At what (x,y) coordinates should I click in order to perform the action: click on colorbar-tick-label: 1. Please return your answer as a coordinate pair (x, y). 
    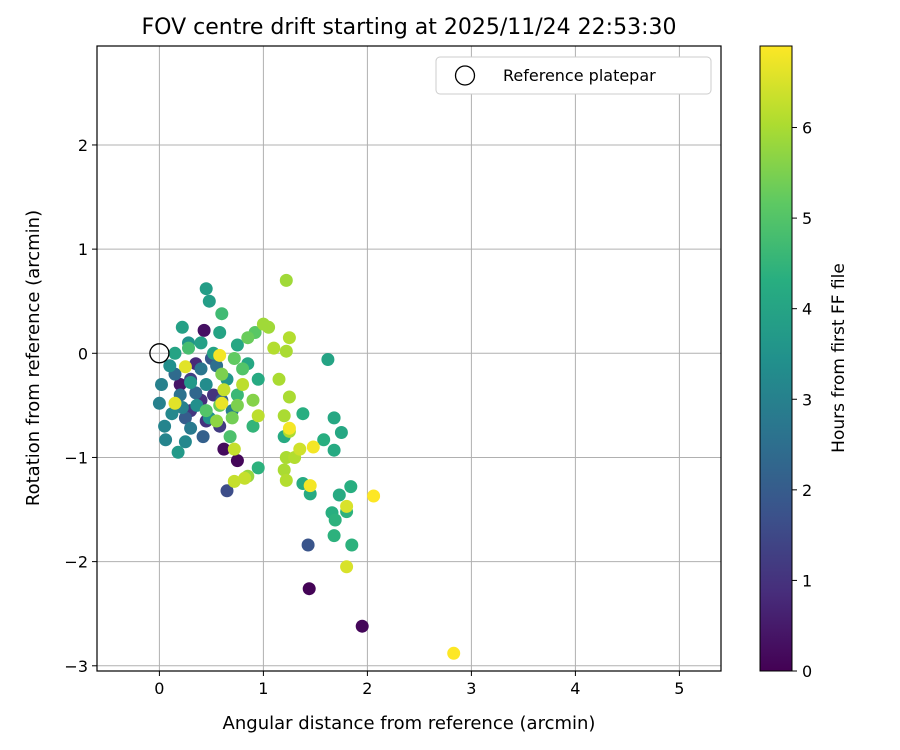
    Looking at the image, I should click on (807, 580).